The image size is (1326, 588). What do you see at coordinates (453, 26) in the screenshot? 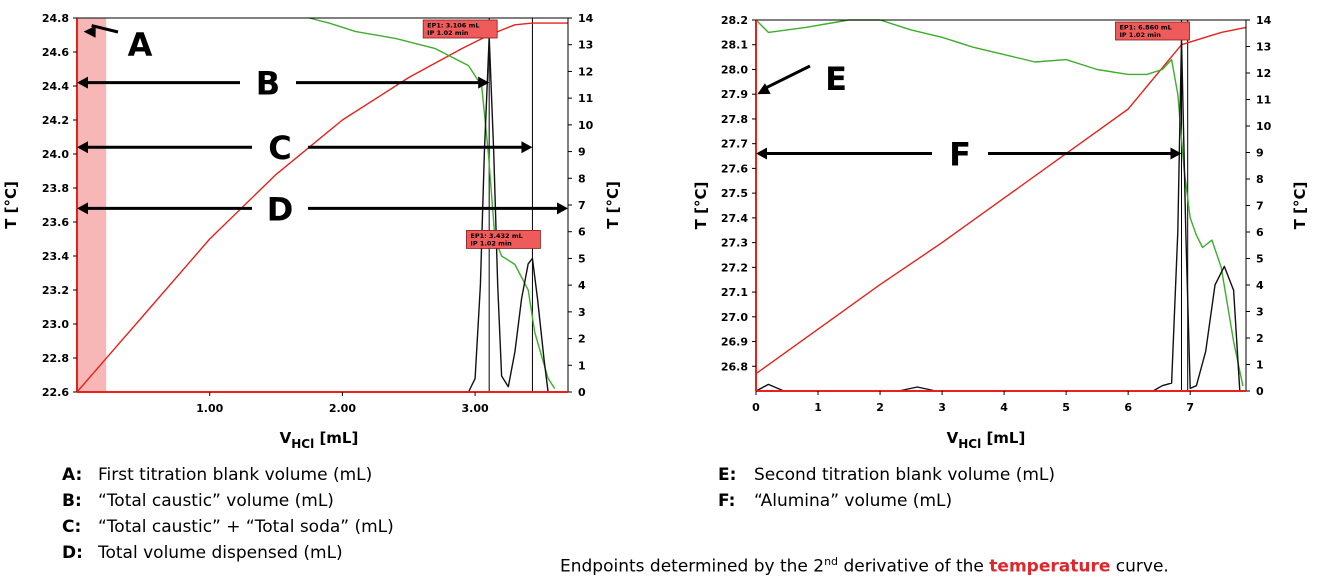
I see `endpoint-ep-label: EP1: 3.106 mL` at bounding box center [453, 26].